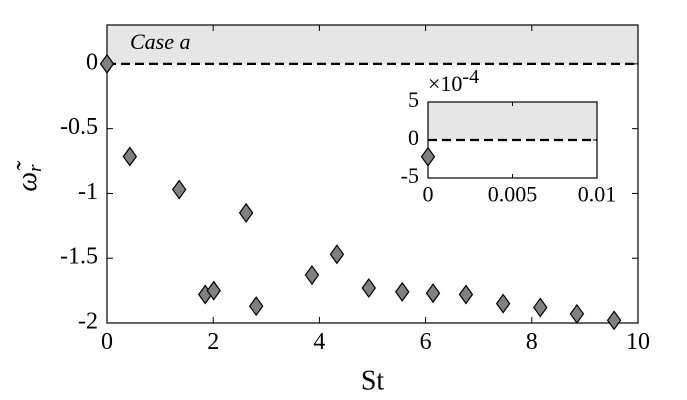 The width and height of the screenshot is (687, 400). I want to click on y-tick-label: -5, so click(410, 175).